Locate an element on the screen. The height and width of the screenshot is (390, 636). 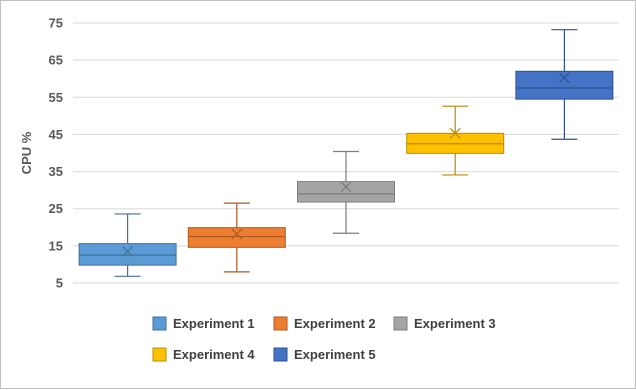
legend-item-2: Experiment 2 is located at coordinates (324, 323).